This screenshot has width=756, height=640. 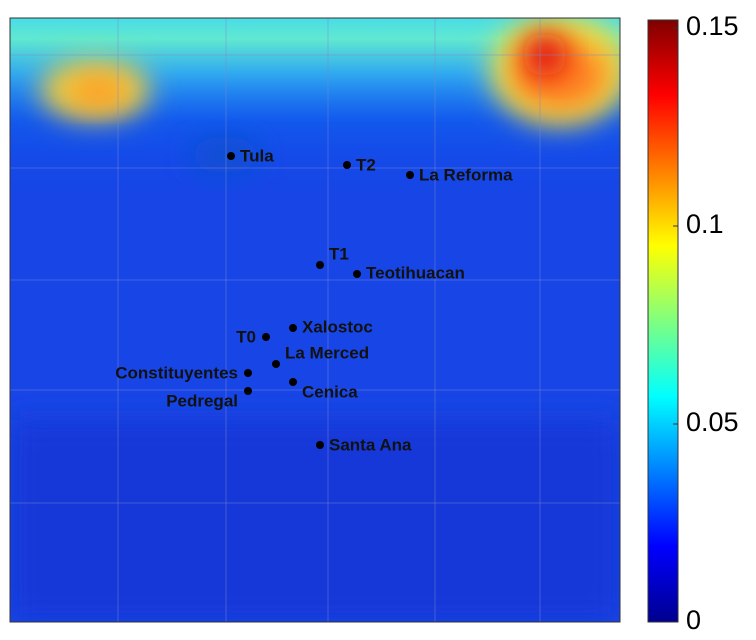 I want to click on station-label: Constituyentes, so click(x=176, y=372).